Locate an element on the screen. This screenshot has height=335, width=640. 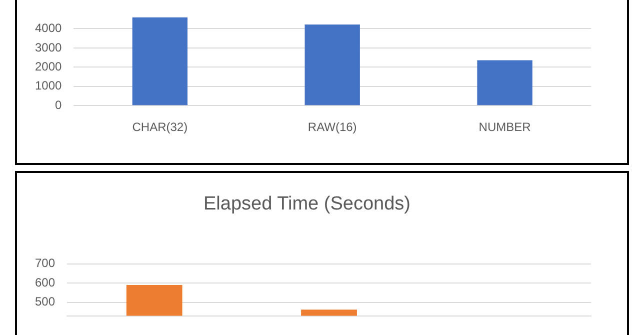
x-tick-label: NUMBER is located at coordinates (505, 127).